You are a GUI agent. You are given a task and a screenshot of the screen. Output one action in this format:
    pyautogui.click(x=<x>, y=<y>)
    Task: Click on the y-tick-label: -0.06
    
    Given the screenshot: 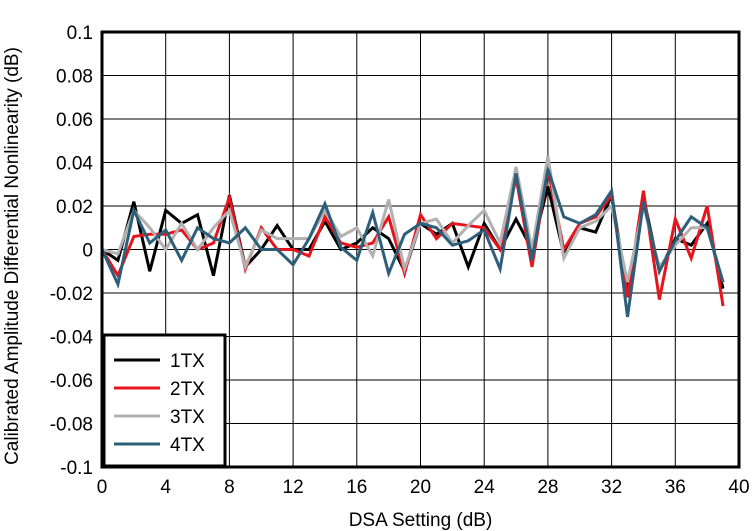 What is the action you would take?
    pyautogui.click(x=71, y=381)
    